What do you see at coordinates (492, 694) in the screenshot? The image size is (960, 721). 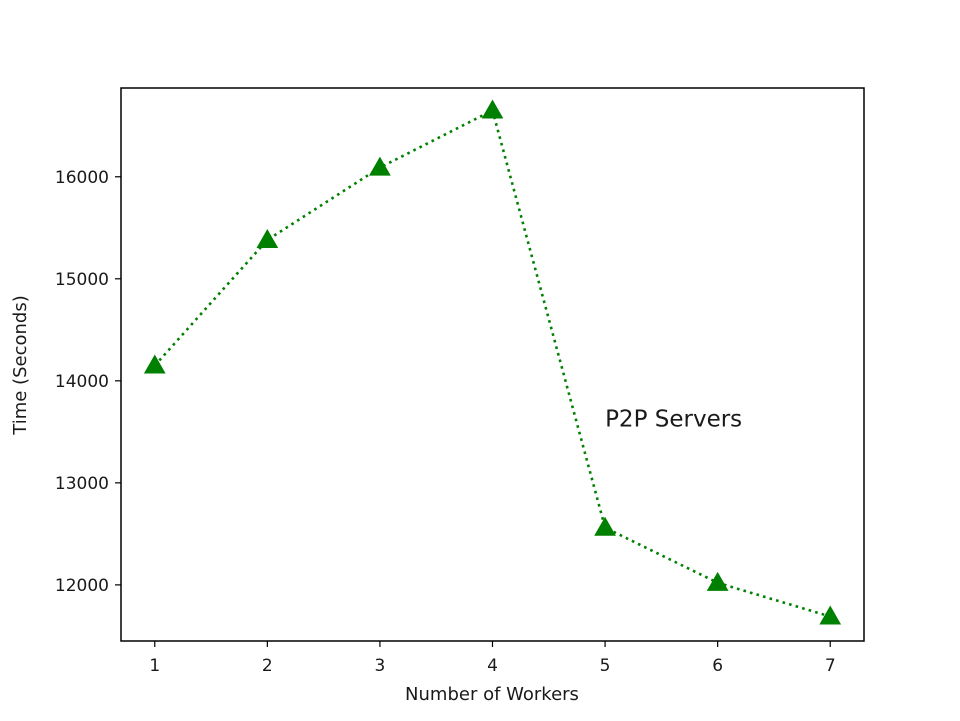 I see `x-axis-label: Number of Workers` at bounding box center [492, 694].